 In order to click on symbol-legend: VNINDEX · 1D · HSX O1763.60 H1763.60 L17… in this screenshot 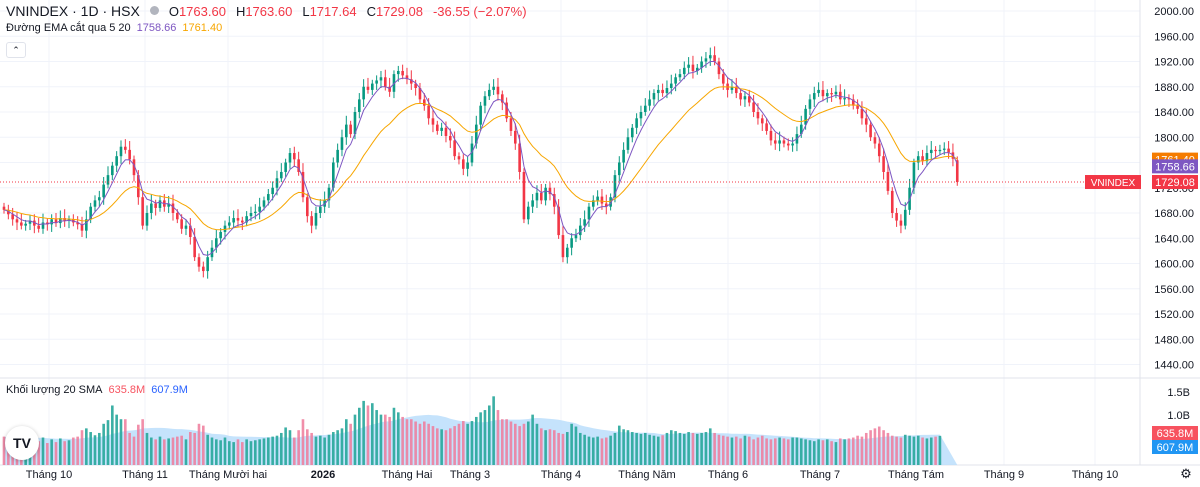, I will do `click(266, 11)`.